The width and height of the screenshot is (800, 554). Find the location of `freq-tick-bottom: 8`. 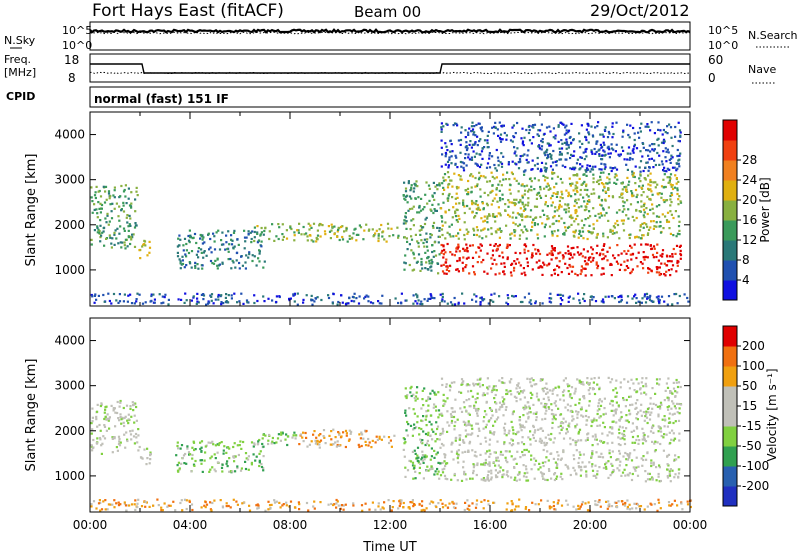

freq-tick-bottom: 8 is located at coordinates (72, 78).